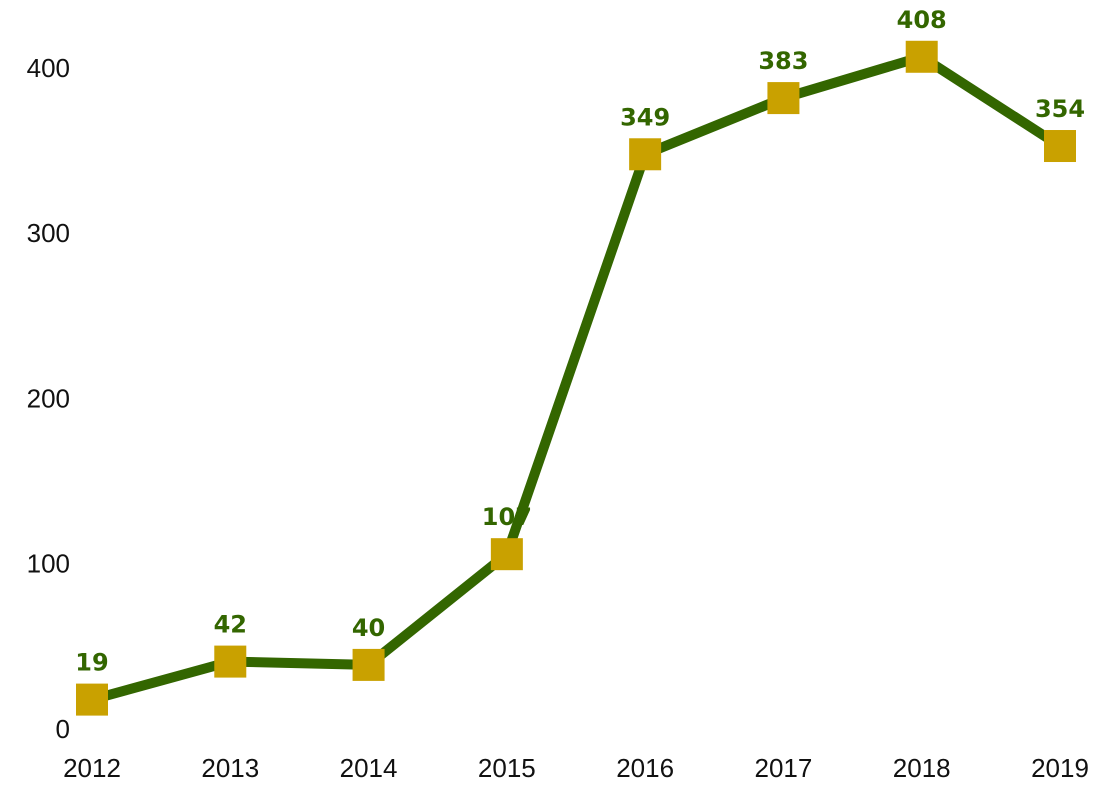 The height and width of the screenshot is (787, 1113). I want to click on data-label: 354, so click(1060, 109).